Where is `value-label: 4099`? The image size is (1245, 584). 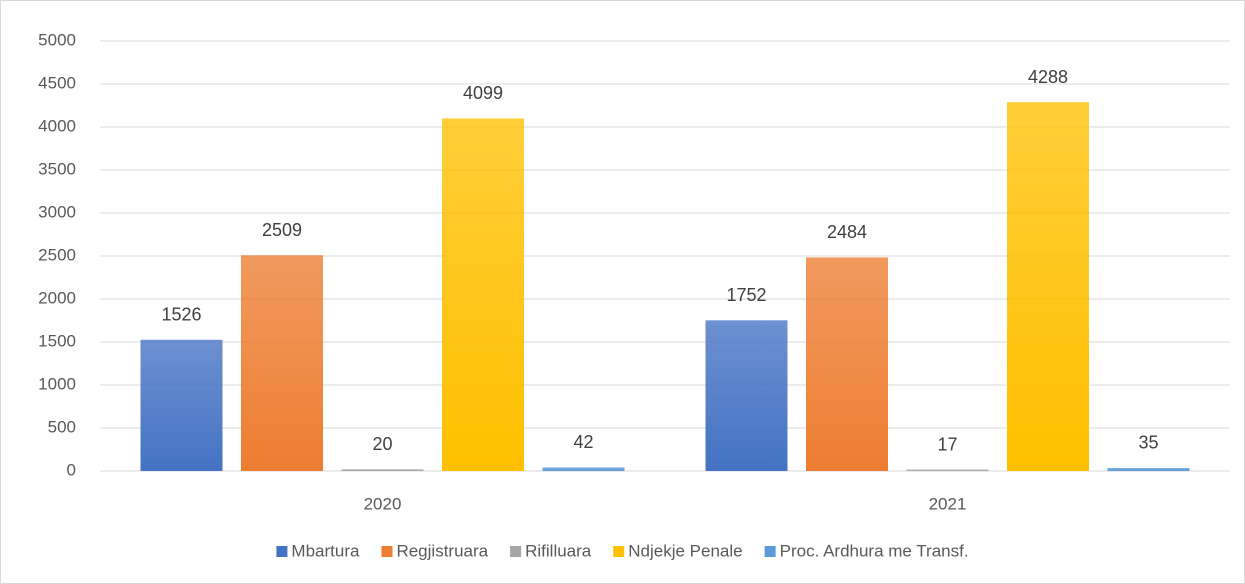 value-label: 4099 is located at coordinates (483, 93).